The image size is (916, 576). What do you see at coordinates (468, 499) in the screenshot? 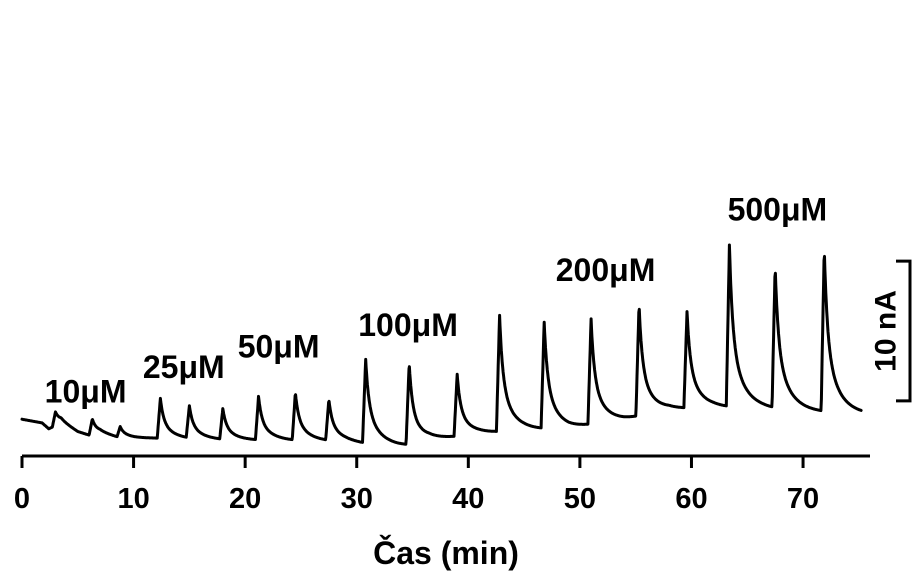
I see `x-tick-label: 40` at bounding box center [468, 499].